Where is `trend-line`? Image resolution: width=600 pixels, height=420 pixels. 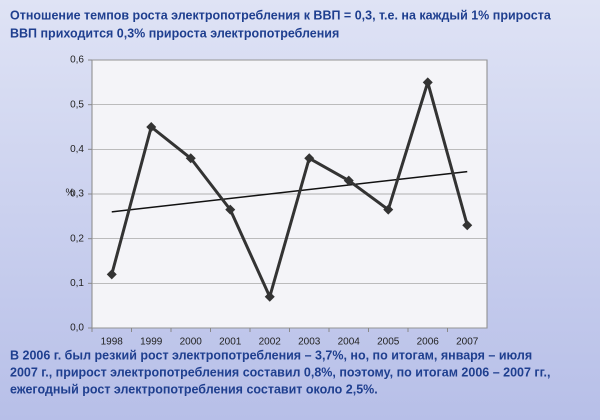
trend-line is located at coordinates (289, 191).